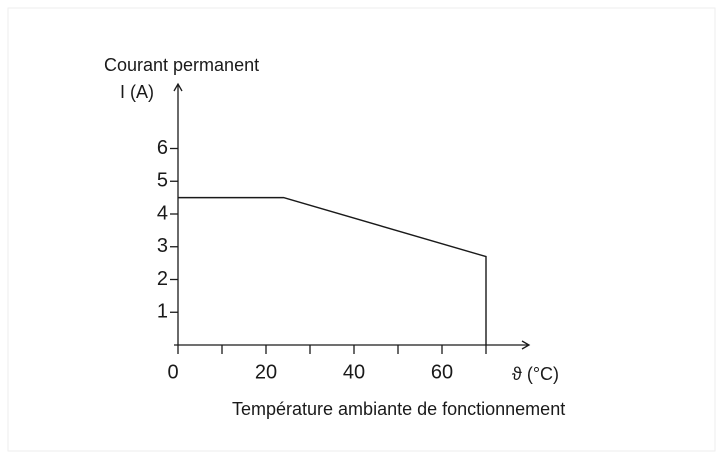 The image size is (723, 459). What do you see at coordinates (266, 372) in the screenshot?
I see `x-tick-label: 20` at bounding box center [266, 372].